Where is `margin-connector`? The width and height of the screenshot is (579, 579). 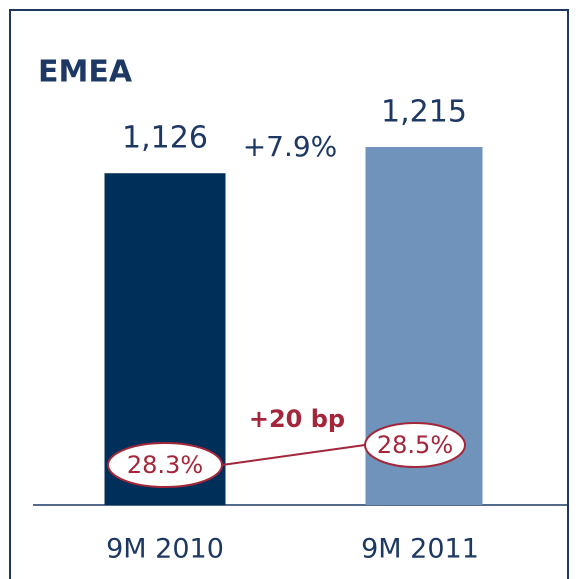
margin-connector is located at coordinates (293, 455).